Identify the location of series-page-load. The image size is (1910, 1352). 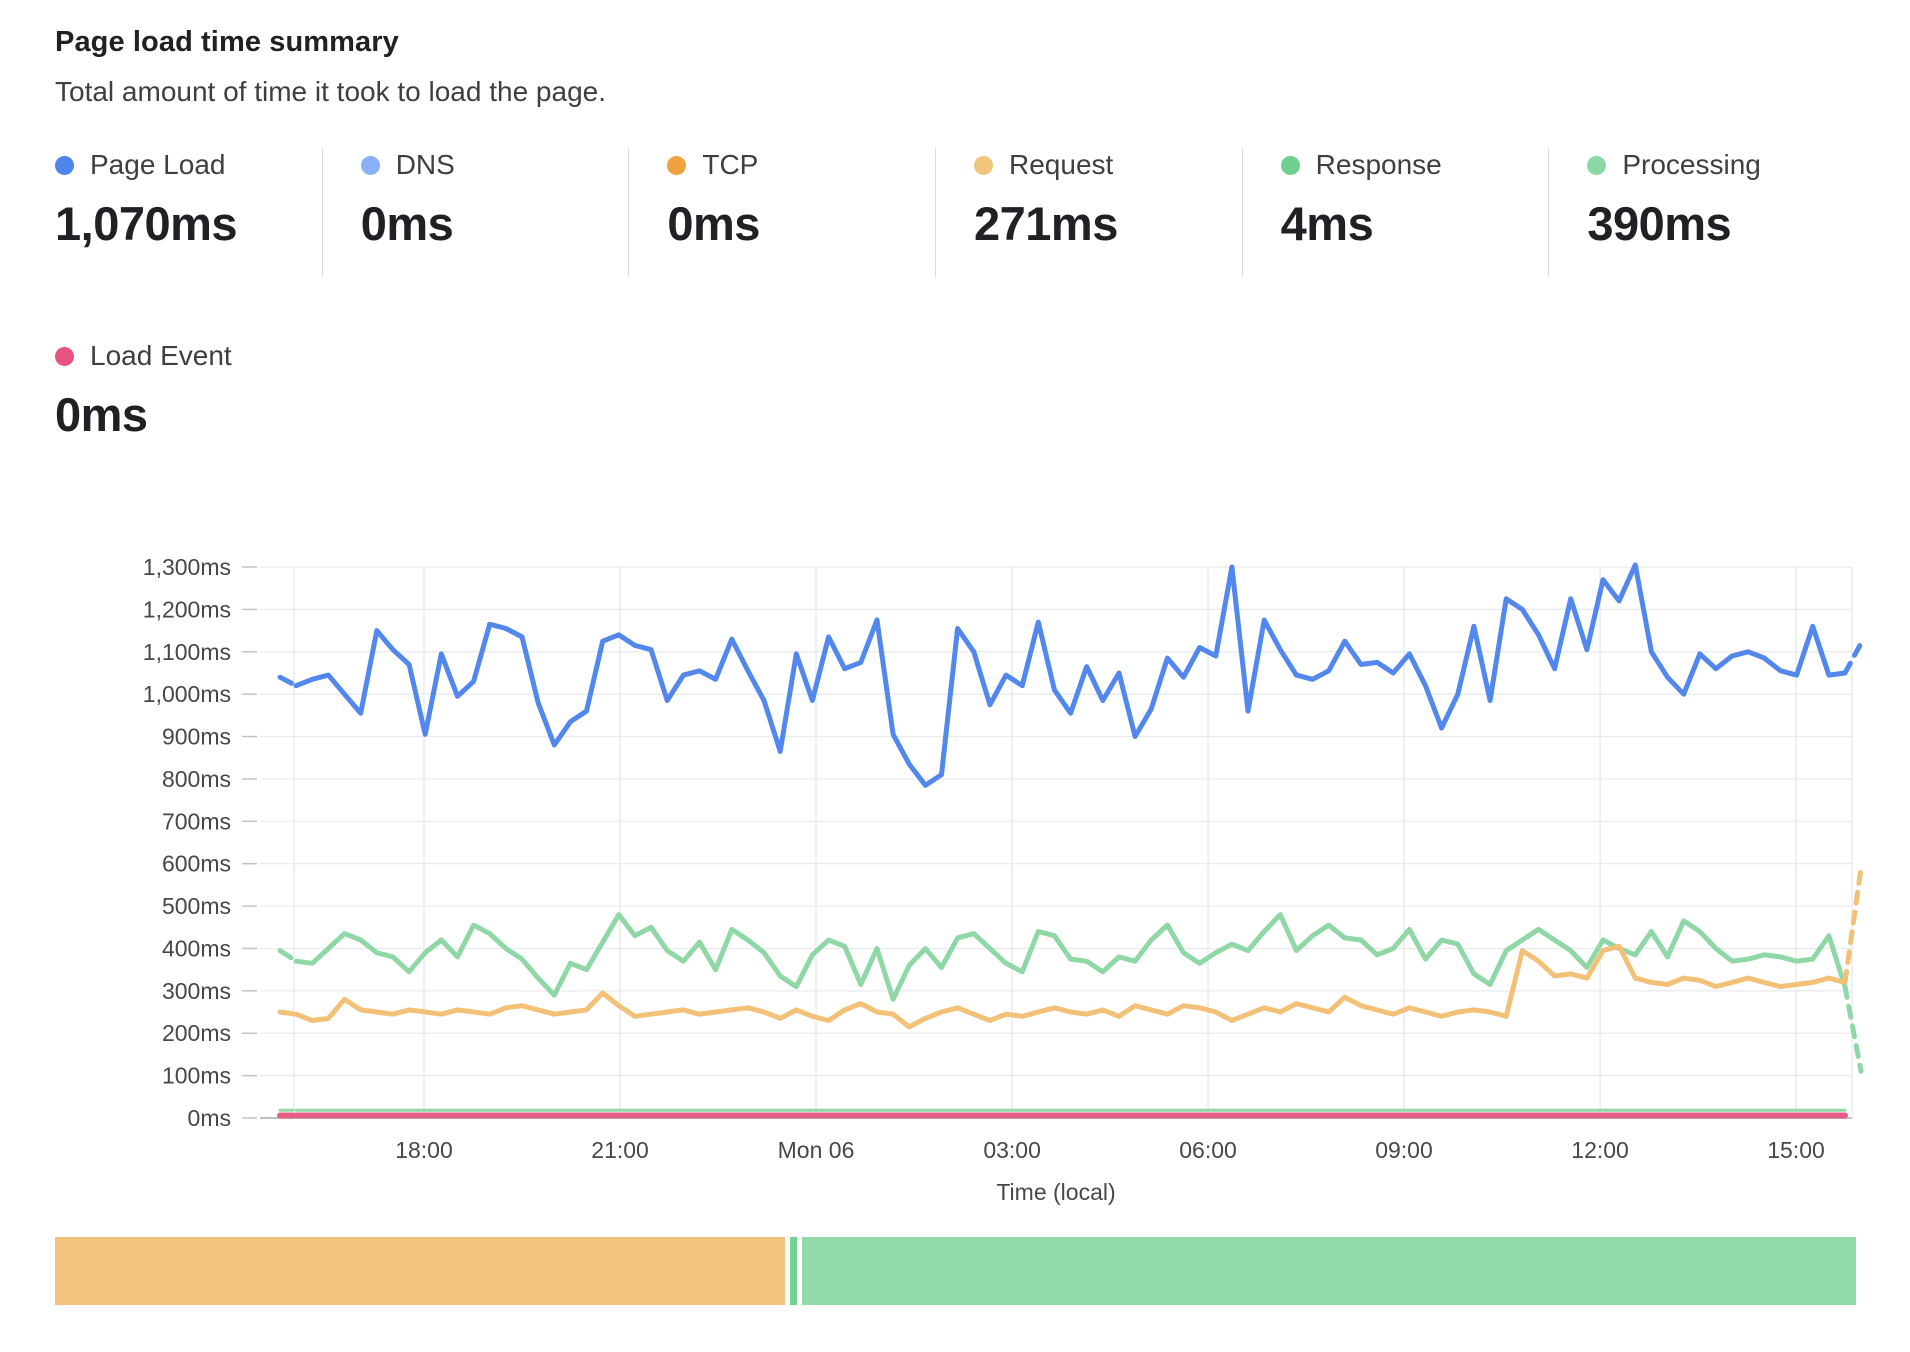
(1070, 675).